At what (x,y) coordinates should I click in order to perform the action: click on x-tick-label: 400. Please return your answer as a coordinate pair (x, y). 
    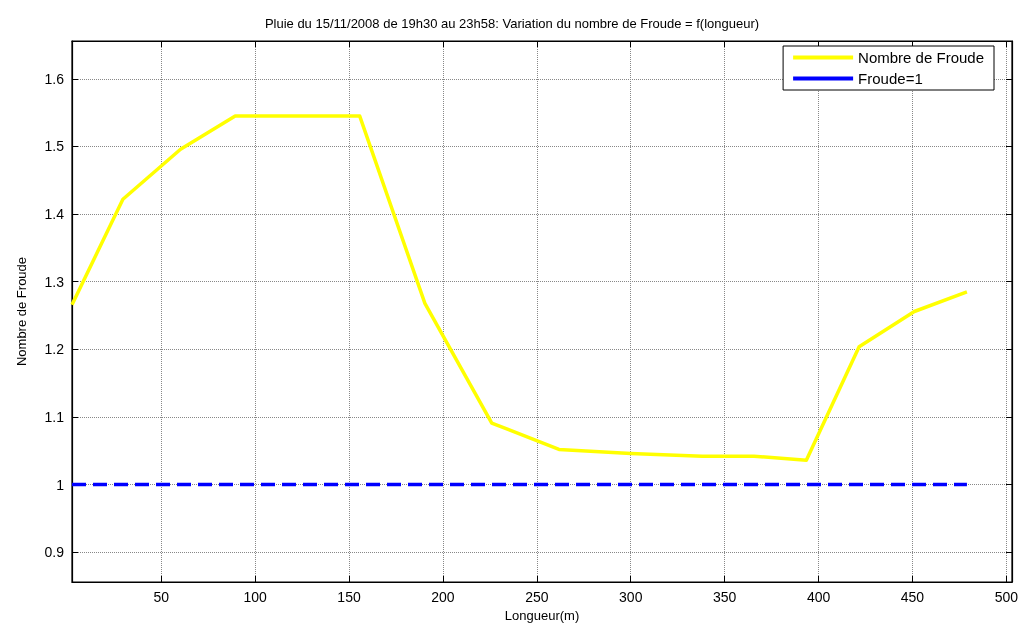
    Looking at the image, I should click on (818, 597).